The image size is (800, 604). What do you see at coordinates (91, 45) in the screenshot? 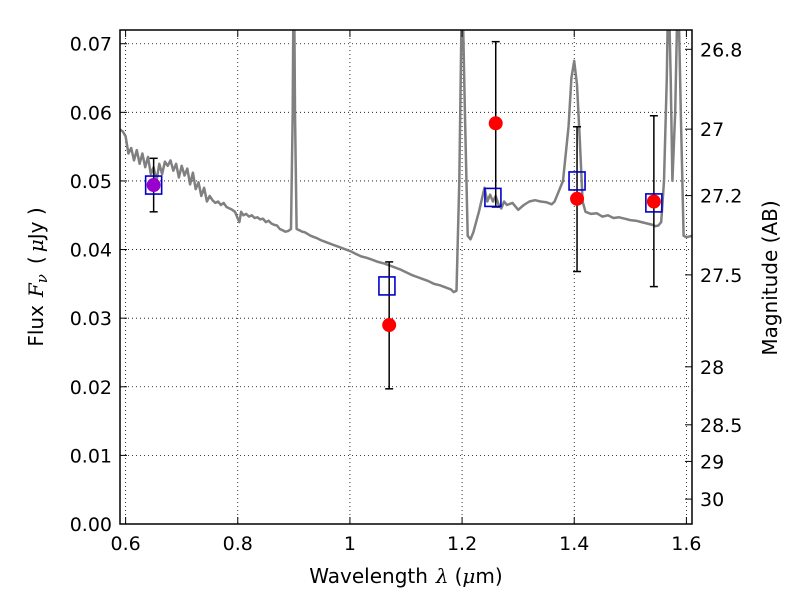
I see `y-tick-label: 0.07` at bounding box center [91, 45].